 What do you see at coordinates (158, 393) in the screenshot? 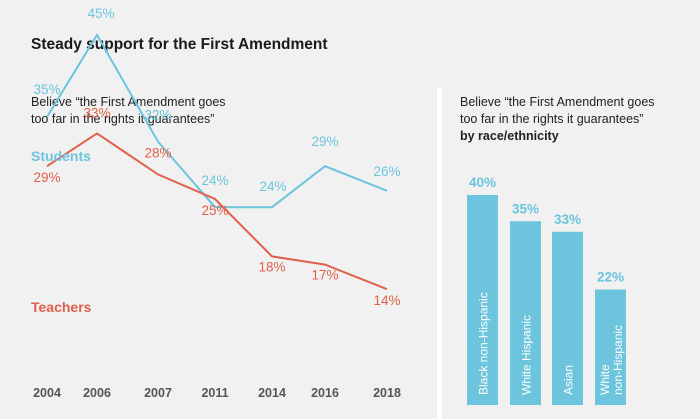
I see `x-tick-label: 2007` at bounding box center [158, 393].